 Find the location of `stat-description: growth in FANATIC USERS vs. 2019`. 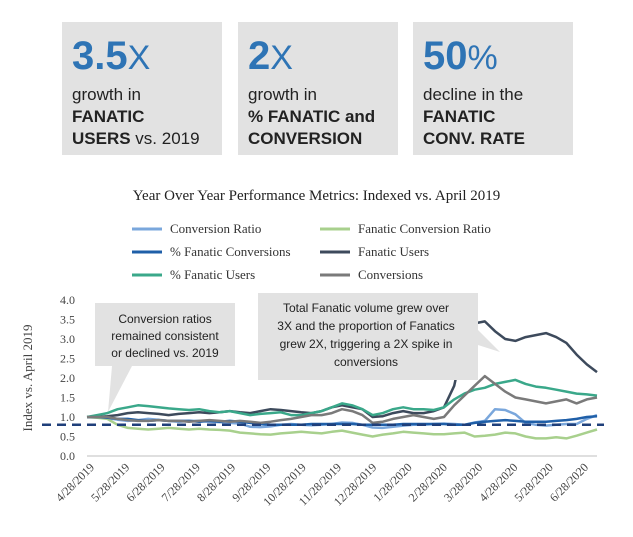

stat-description: growth in FANATIC USERS vs. 2019 is located at coordinates (136, 116).